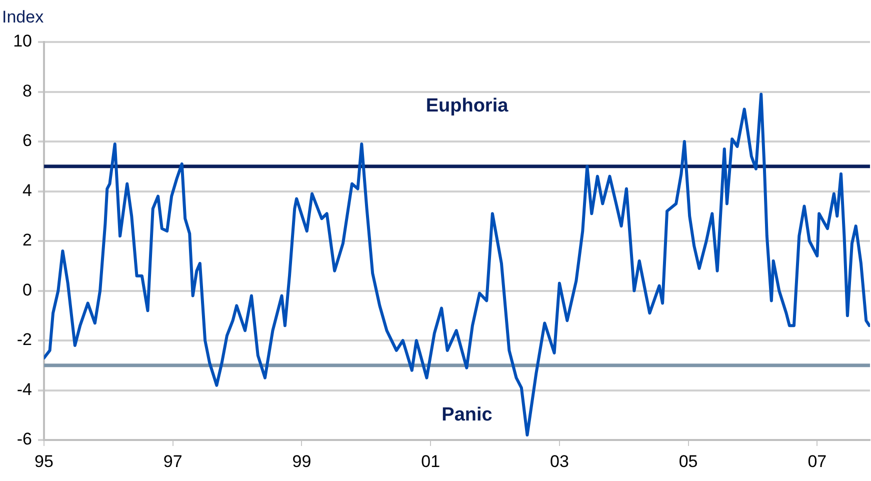 Image resolution: width=871 pixels, height=481 pixels. Describe the element at coordinates (302, 461) in the screenshot. I see `x-tick-label: 99` at that location.